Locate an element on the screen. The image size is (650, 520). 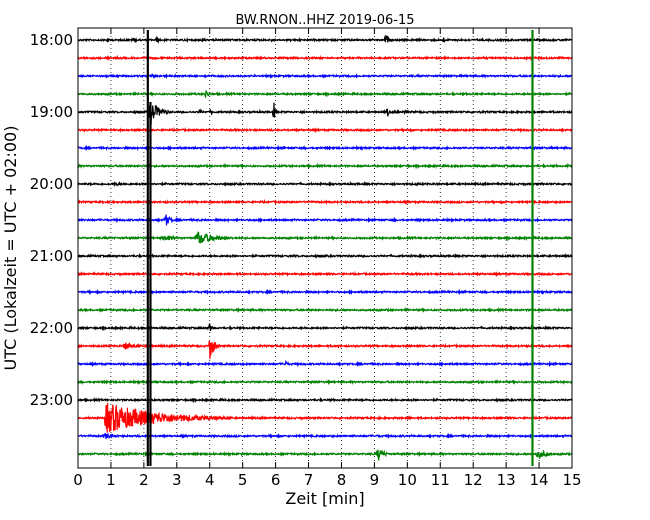
y-tick-label: 21:00 is located at coordinates (51, 256).